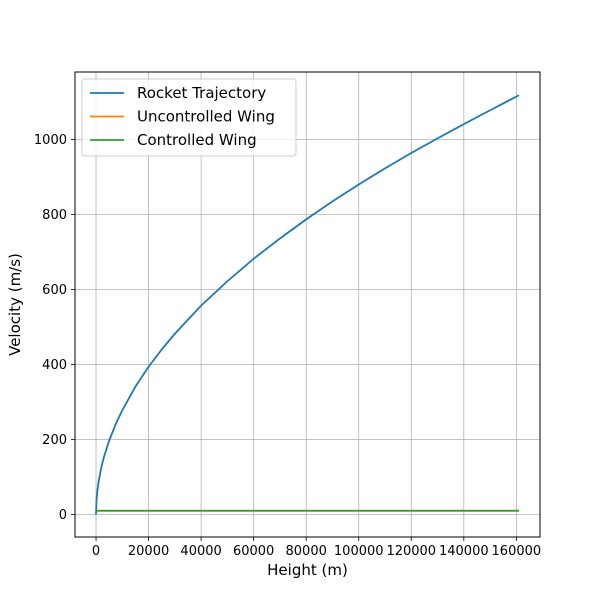 Image resolution: width=600 pixels, height=600 pixels. Describe the element at coordinates (50, 140) in the screenshot. I see `y-tick-label: 1000` at that location.